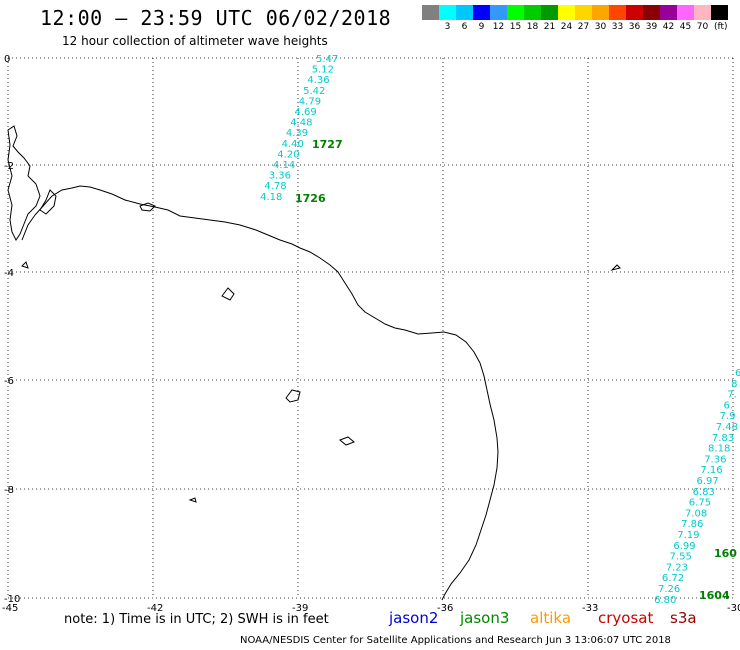 Image resolution: width=740 pixels, height=650 pixels. What do you see at coordinates (9, 273) in the screenshot?
I see `y-tick-label: -4` at bounding box center [9, 273].